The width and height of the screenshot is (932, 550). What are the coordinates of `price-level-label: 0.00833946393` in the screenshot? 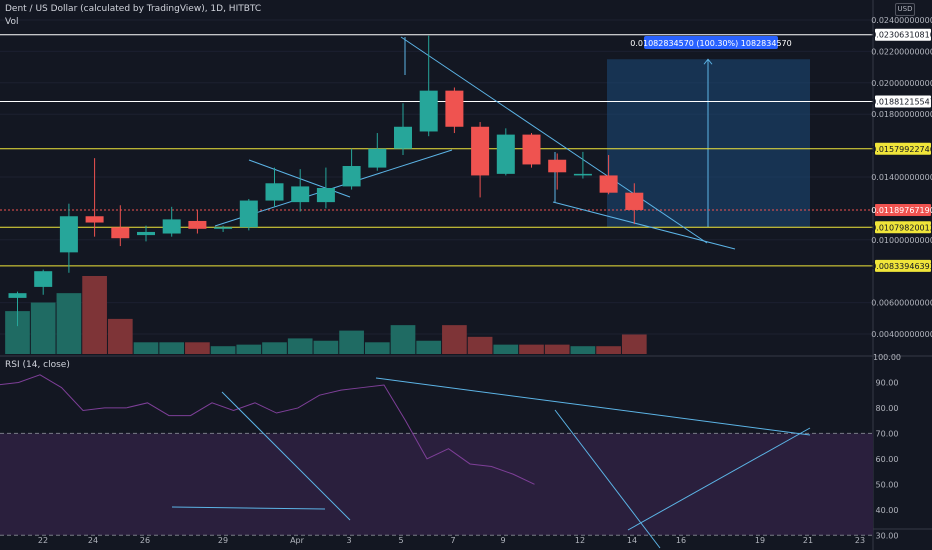 It's located at (901, 266).